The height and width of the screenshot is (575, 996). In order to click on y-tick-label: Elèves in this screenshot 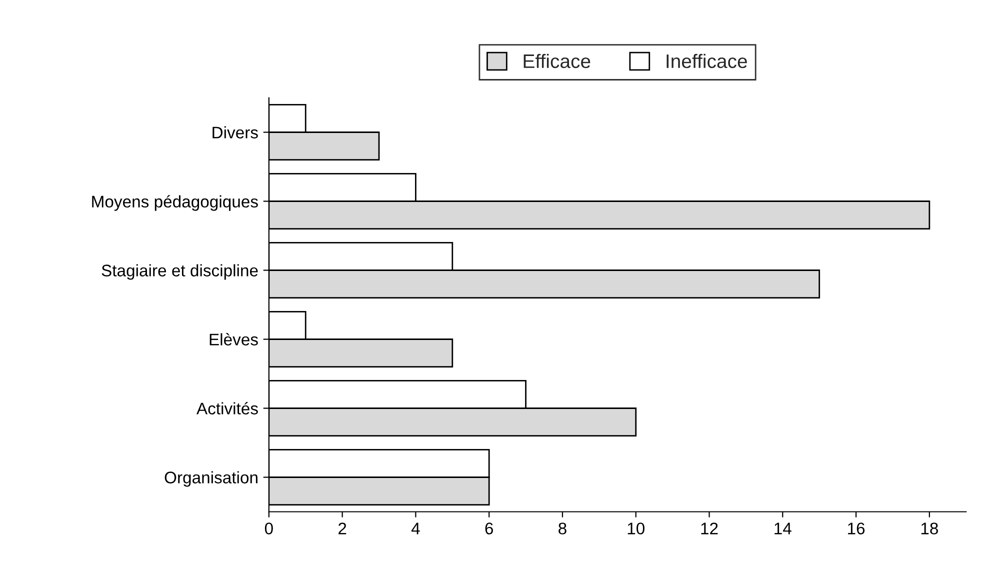, I will do `click(234, 339)`.